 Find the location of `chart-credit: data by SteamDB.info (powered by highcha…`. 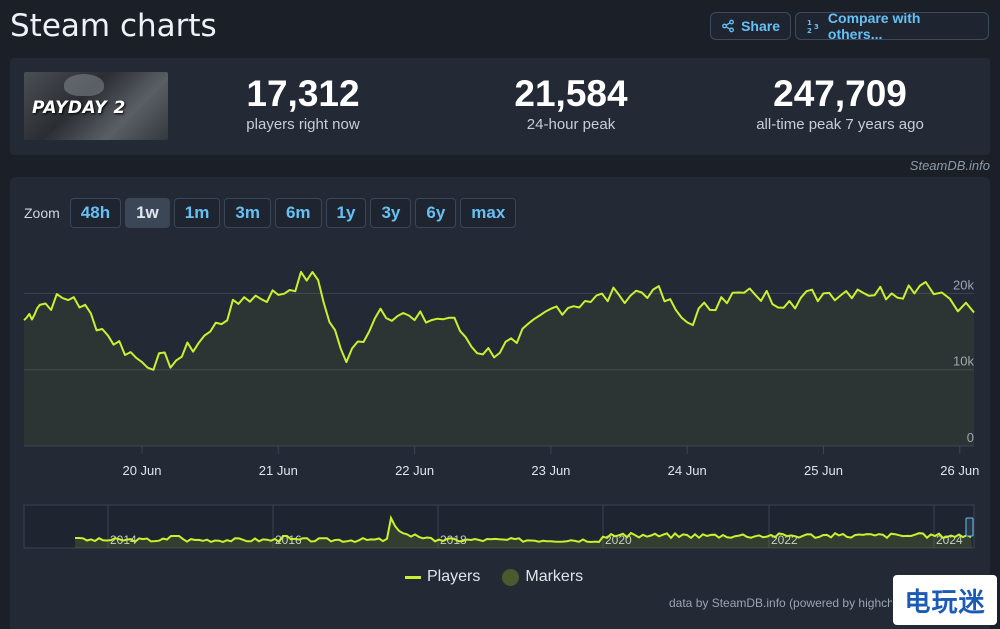

chart-credit: data by SteamDB.info (powered by highcha… is located at coordinates (780, 603).